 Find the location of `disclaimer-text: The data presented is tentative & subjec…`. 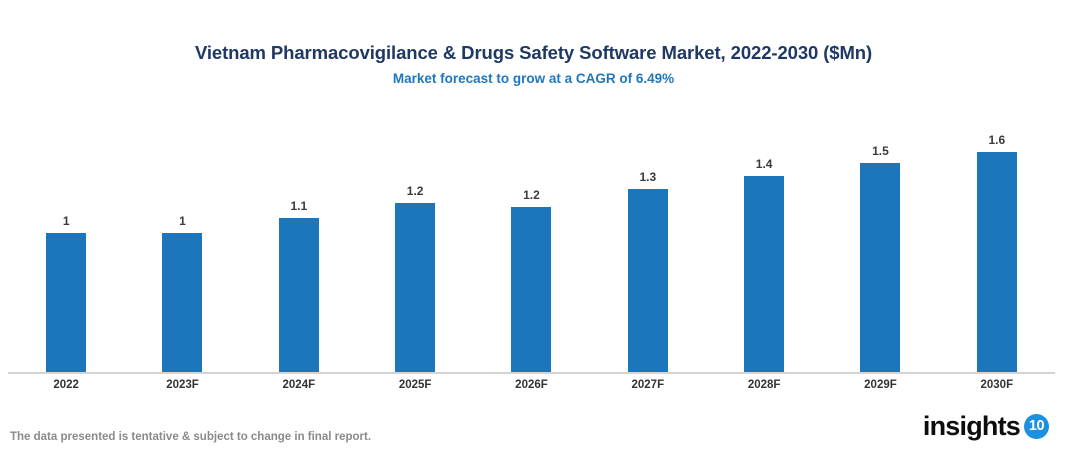

disclaimer-text: The data presented is tentative & subjec… is located at coordinates (191, 437).